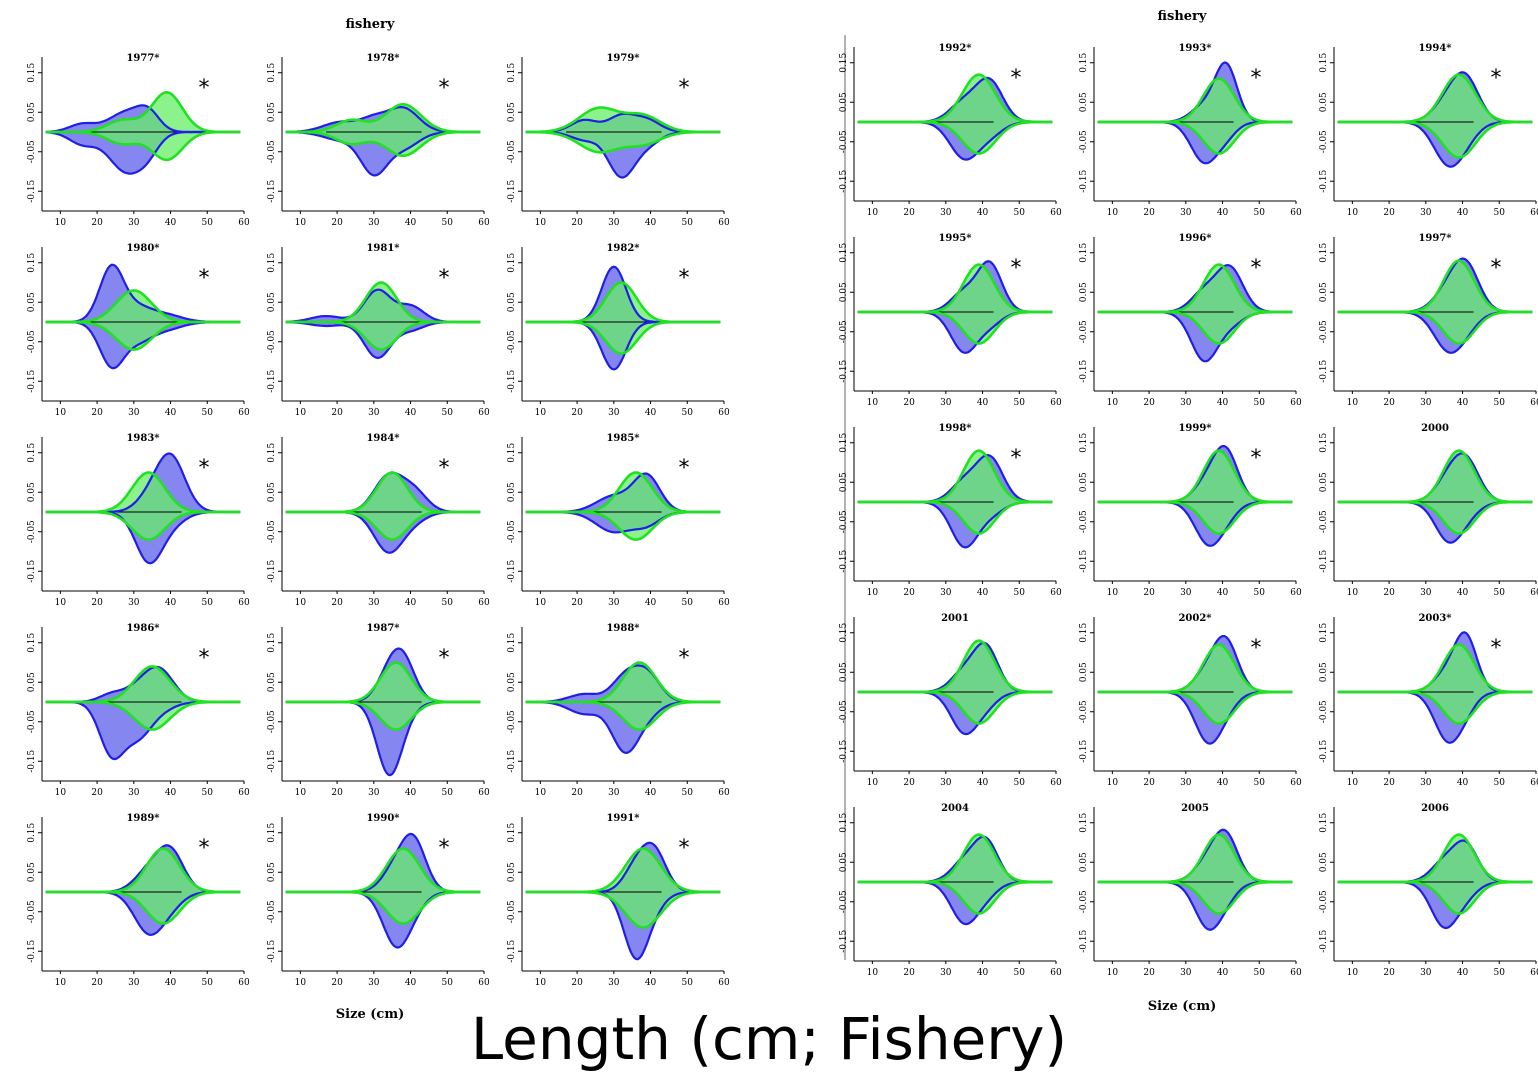 The width and height of the screenshot is (1538, 1075). Describe the element at coordinates (370, 1014) in the screenshot. I see `x-axis-title: Size (cm)` at that location.